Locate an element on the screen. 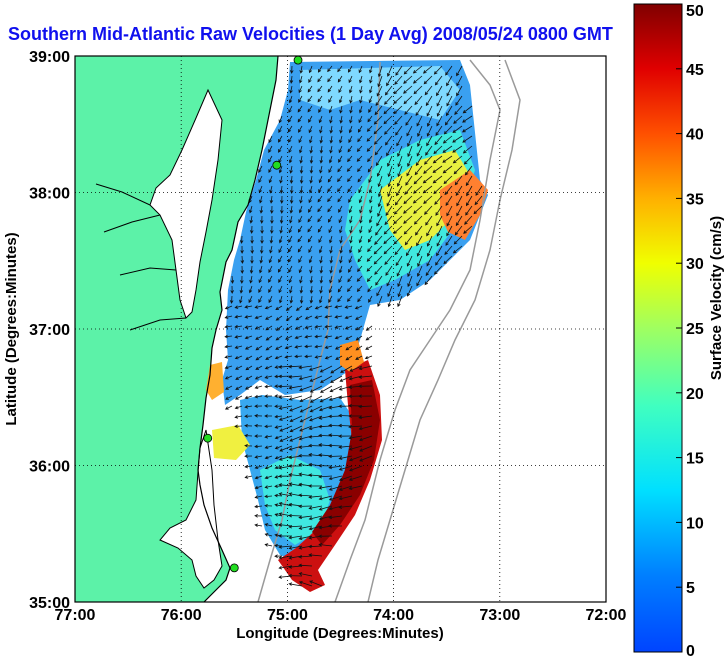  velocity-field-darkred is located at coordinates (346, 462).